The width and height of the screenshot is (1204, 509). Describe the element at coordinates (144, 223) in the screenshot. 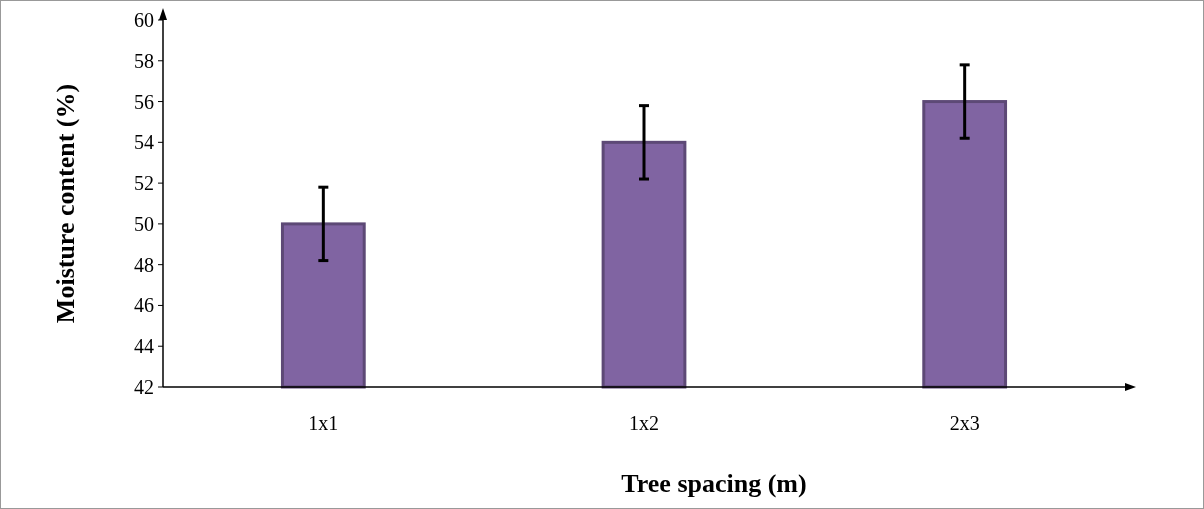

I see `y-tick-label: 50` at that location.